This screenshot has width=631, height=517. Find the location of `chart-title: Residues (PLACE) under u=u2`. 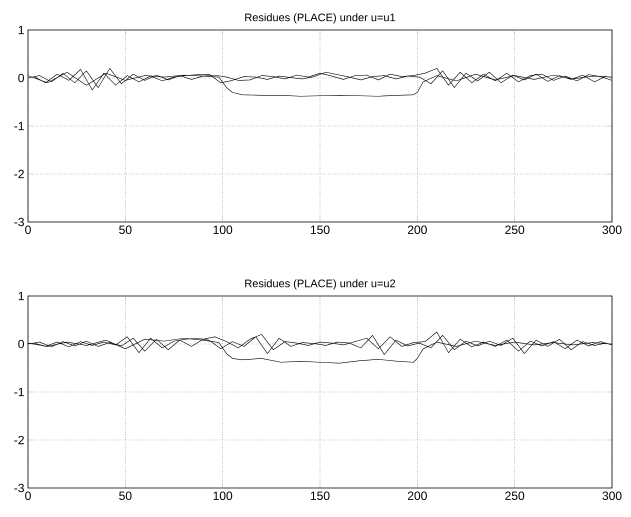

chart-title: Residues (PLACE) under u=u2 is located at coordinates (320, 284).